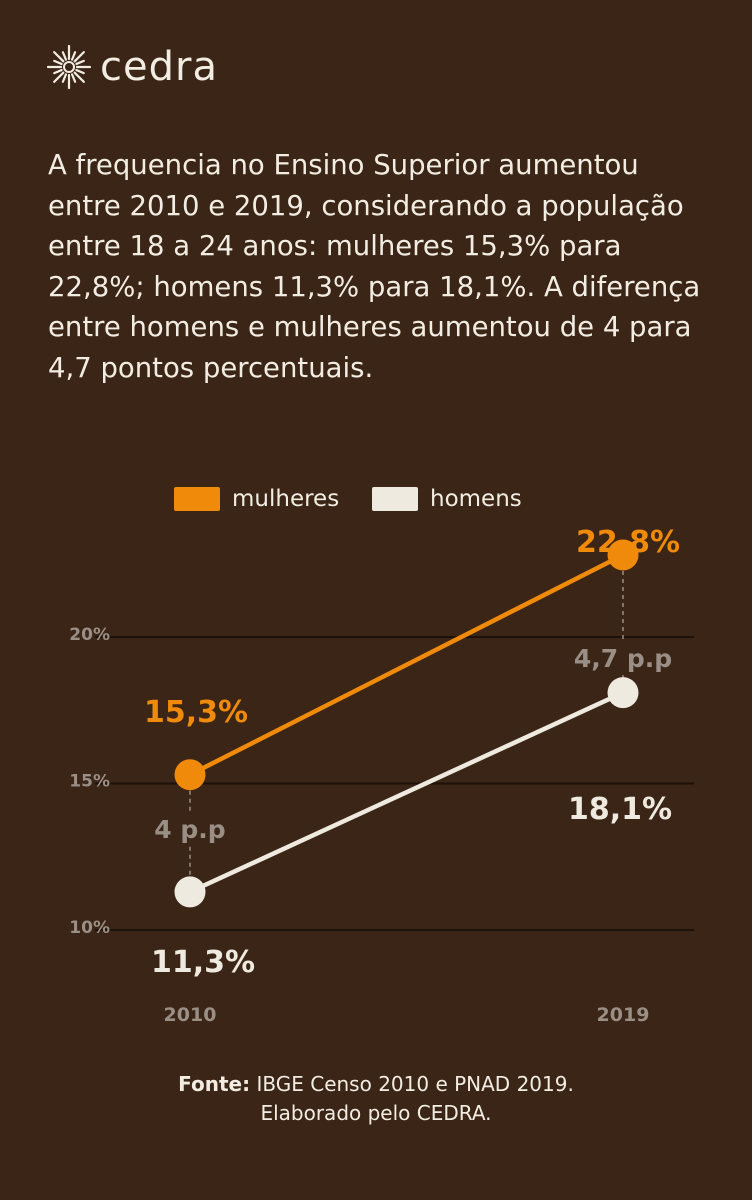  Describe the element at coordinates (89, 928) in the screenshot. I see `y-tick-label: 10%` at that location.